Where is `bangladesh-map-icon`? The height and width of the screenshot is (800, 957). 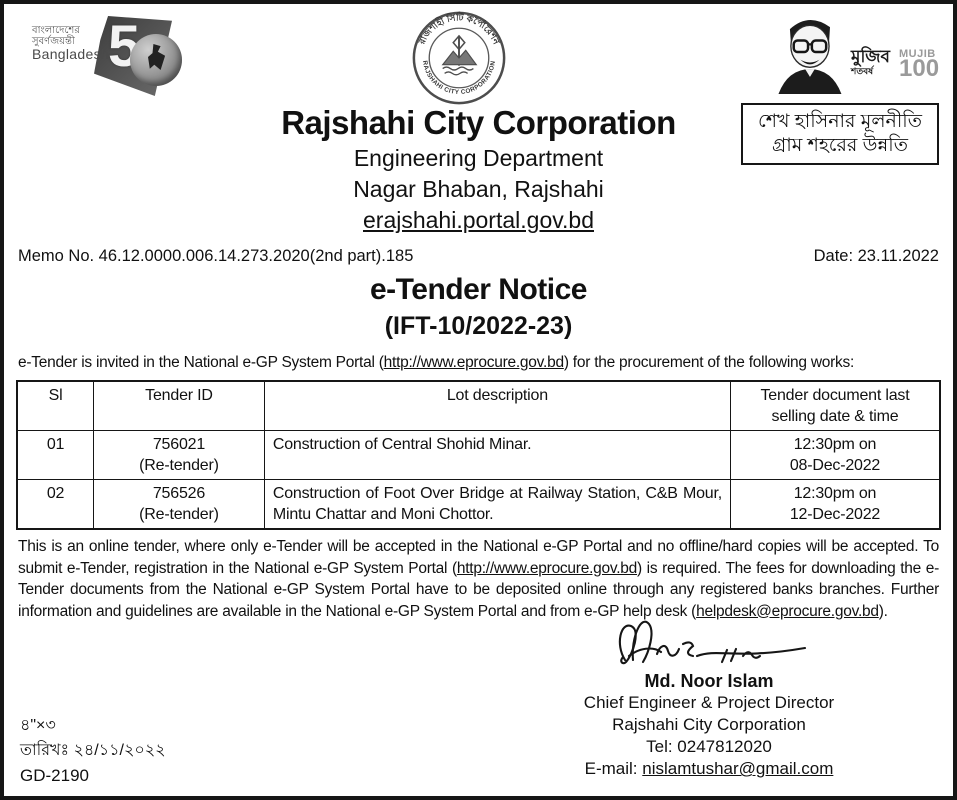
bangladesh-map-icon is located at coordinates (157, 57).